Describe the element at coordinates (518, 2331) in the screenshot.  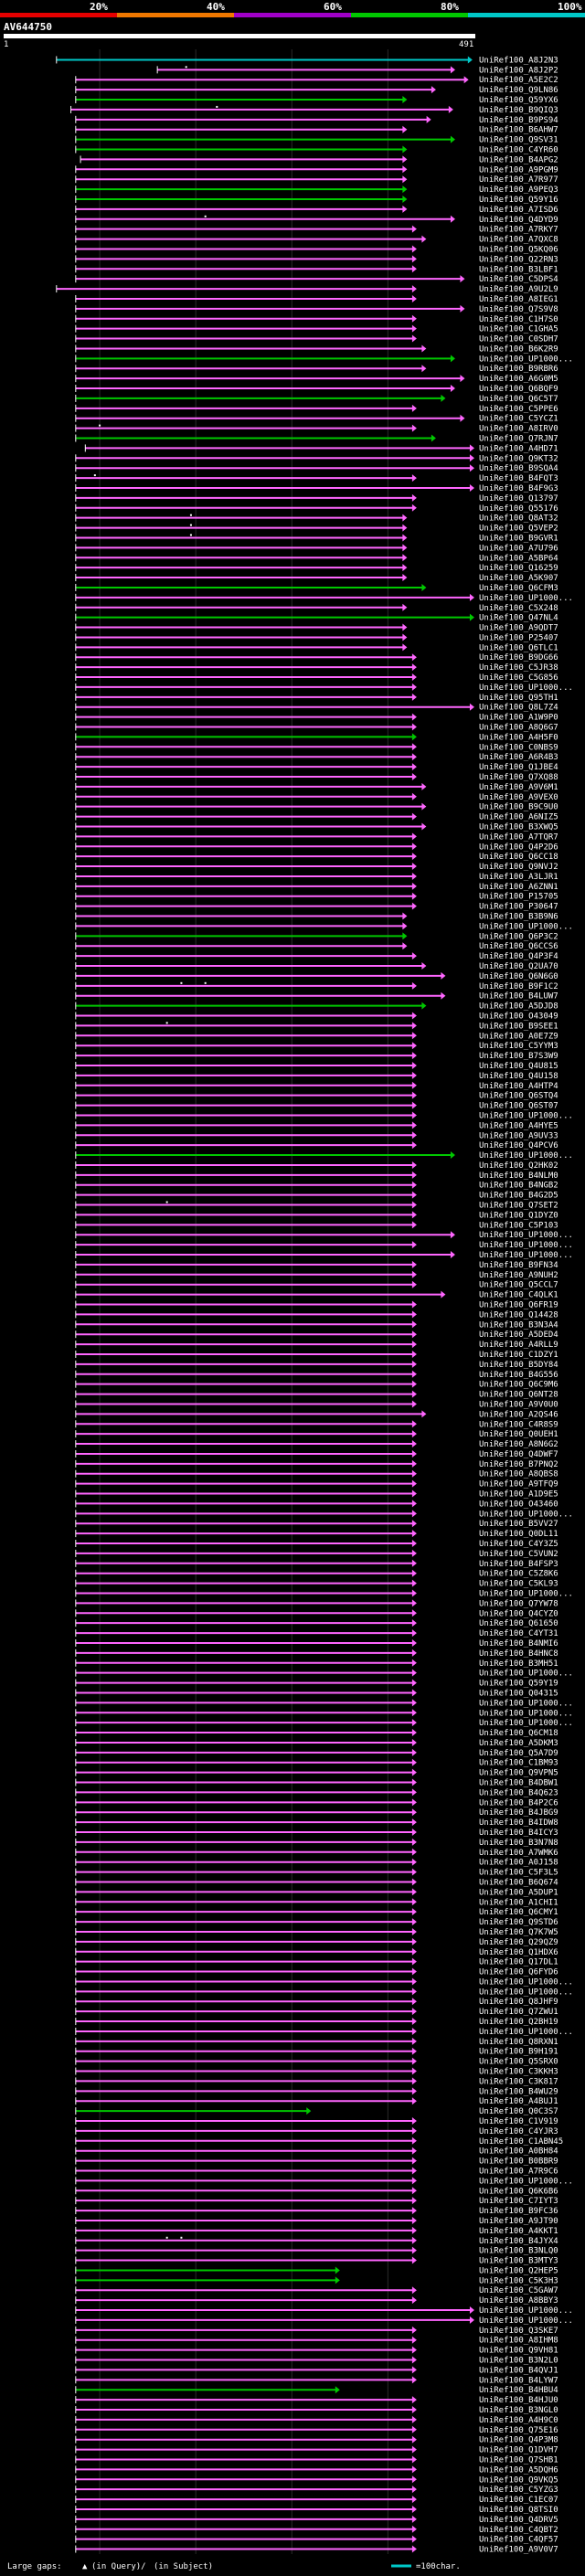
I see `hit-label: UniRef100_Q3SKE7` at that location.